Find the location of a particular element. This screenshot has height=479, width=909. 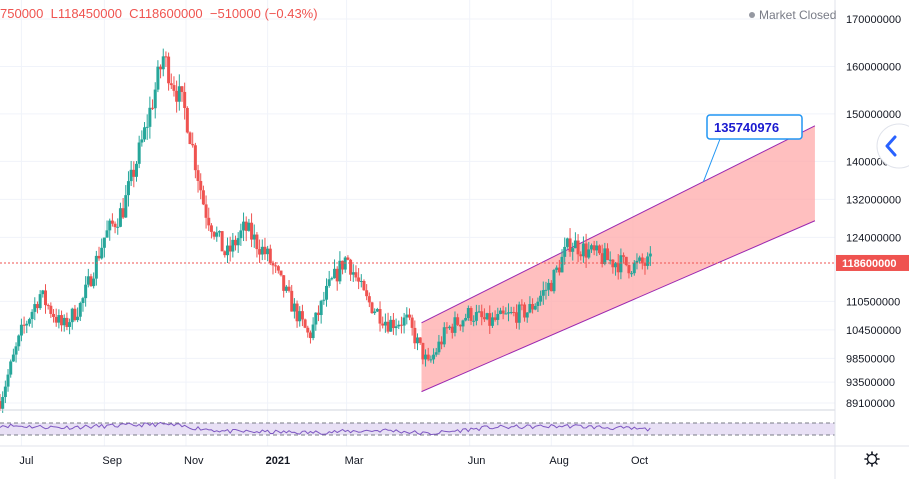

time-tick-label: Jun is located at coordinates (477, 461).